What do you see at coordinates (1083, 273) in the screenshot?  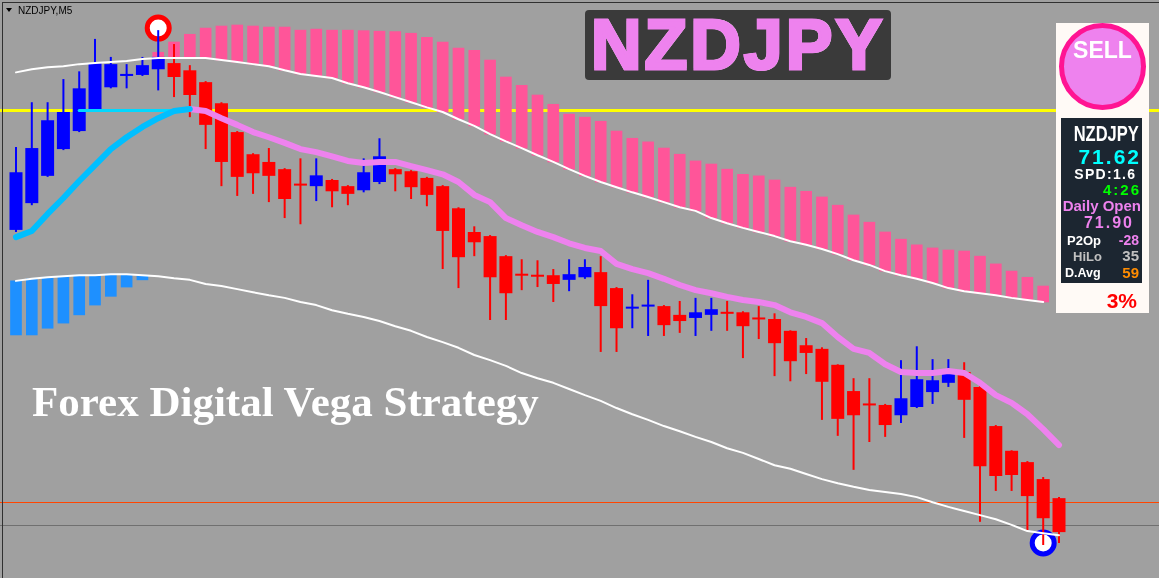 I see `annotation: D.Avg` at bounding box center [1083, 273].